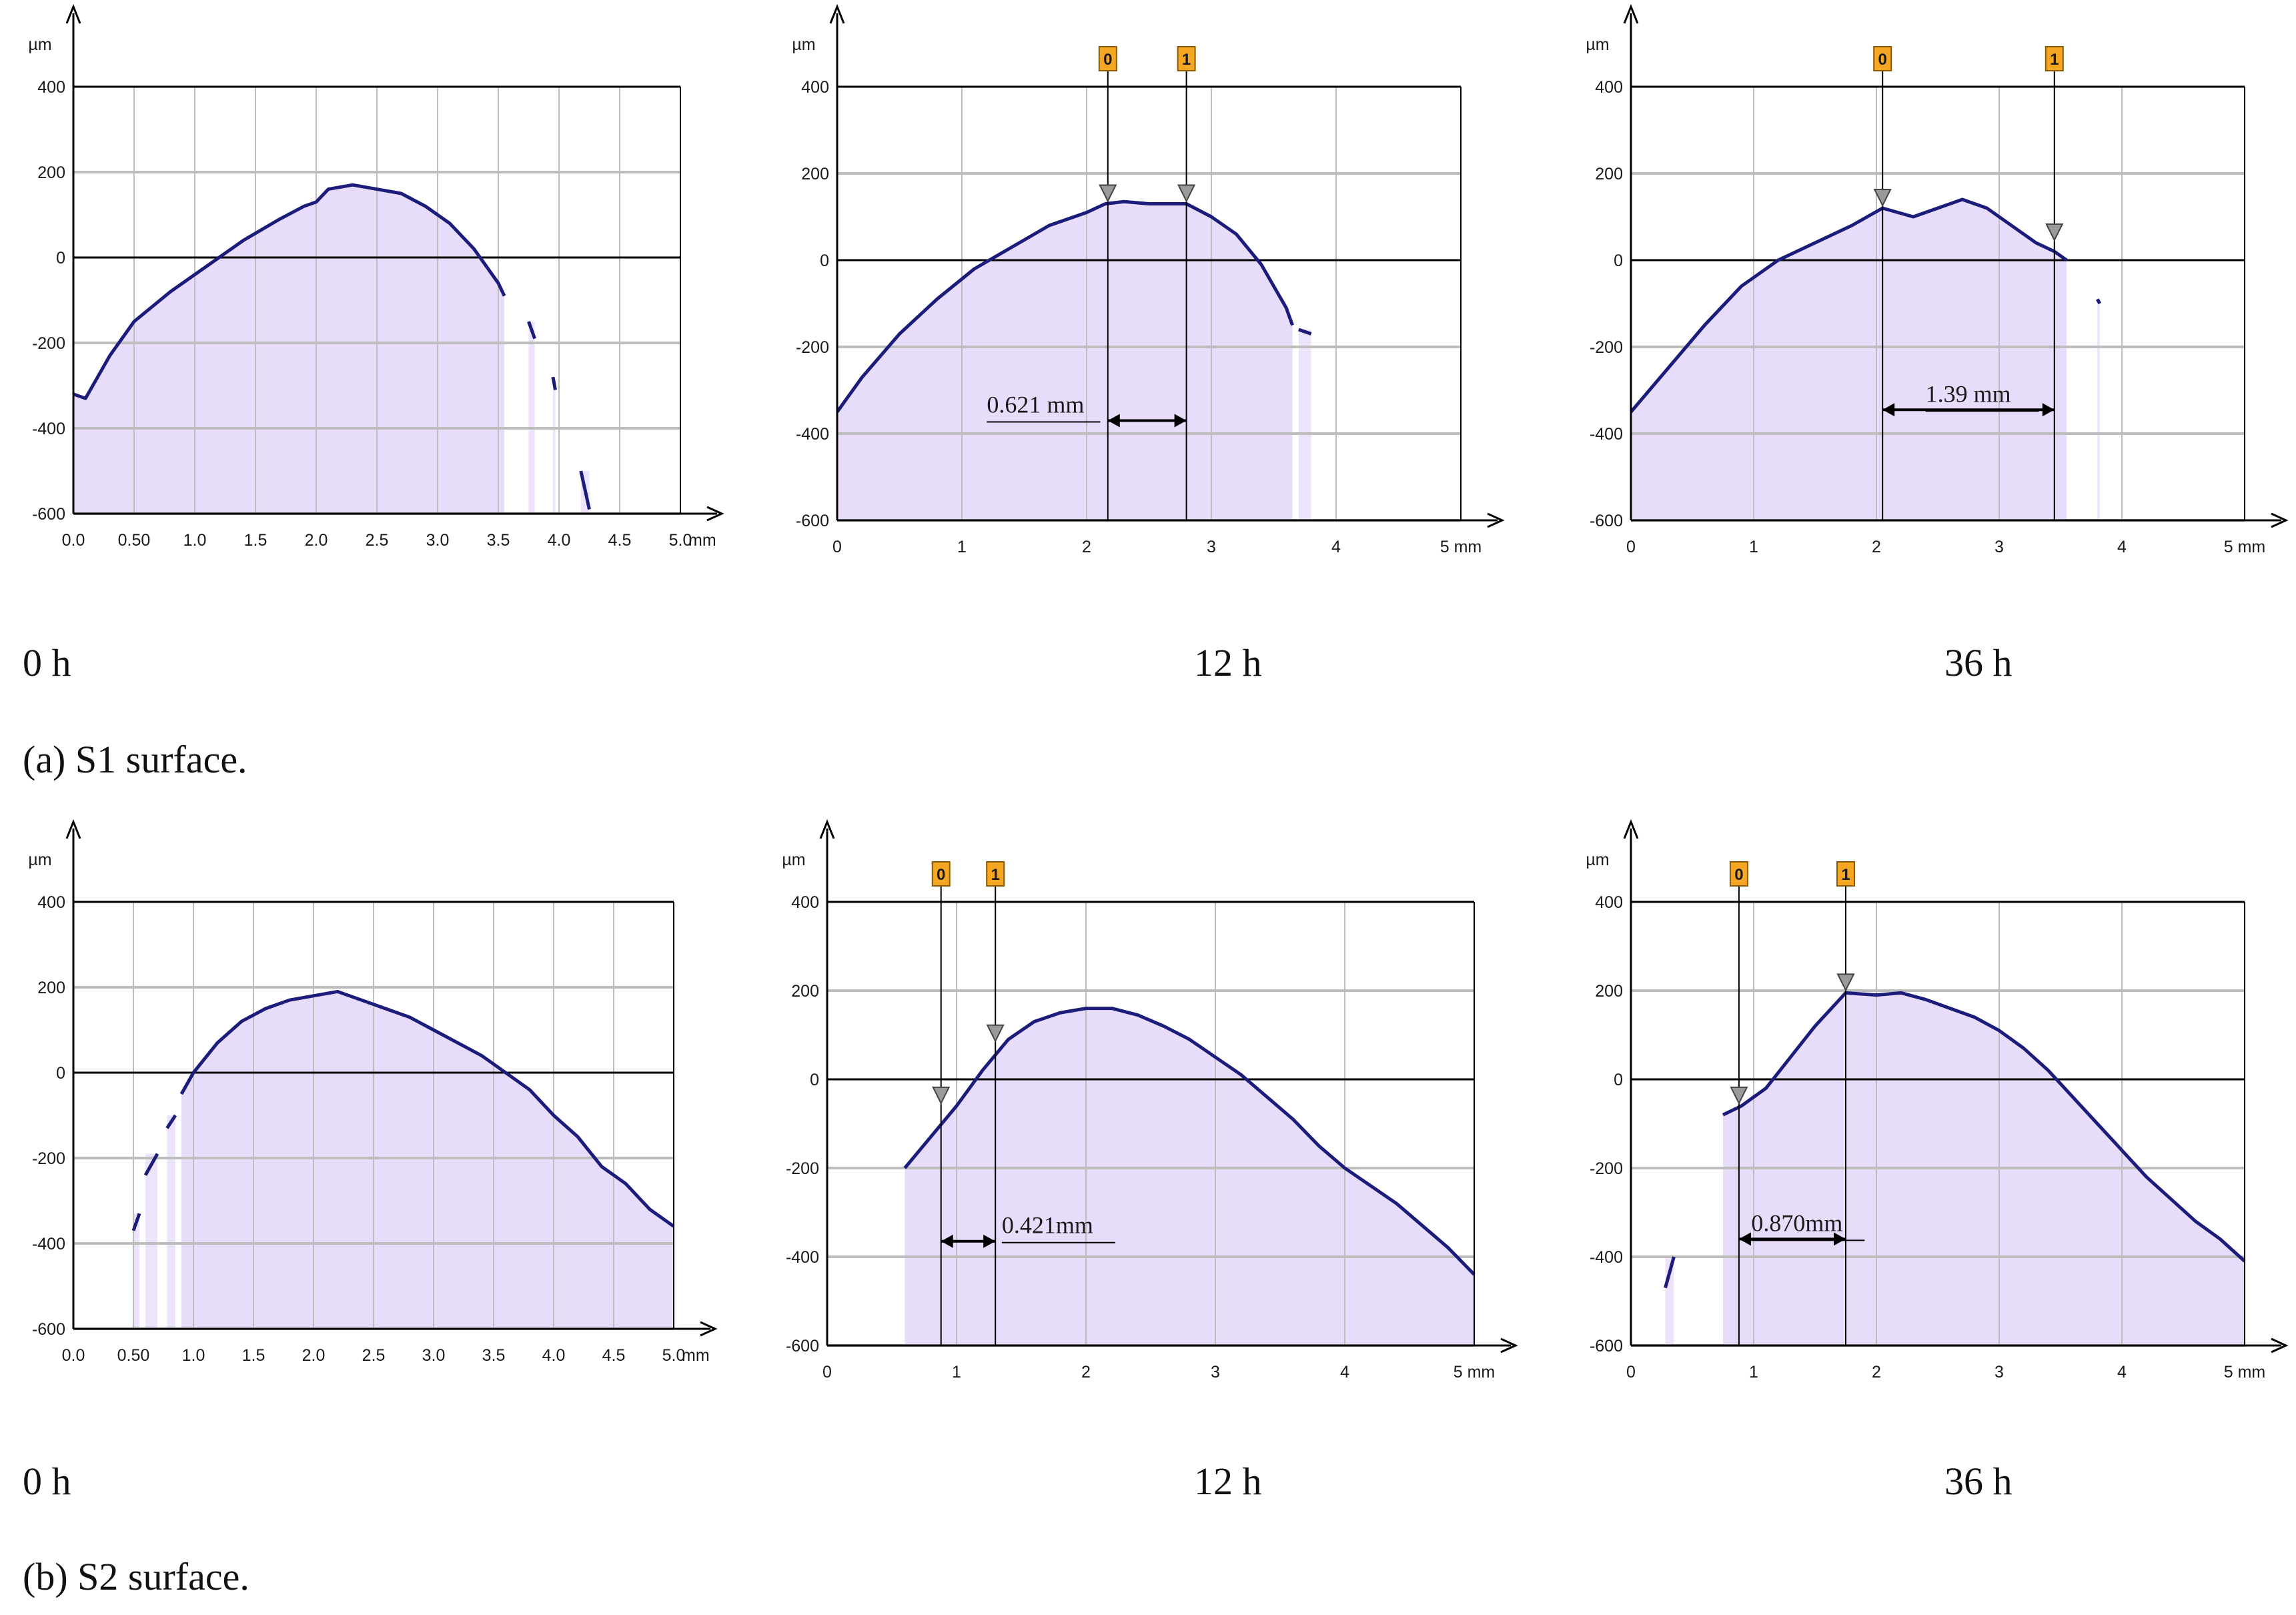 The image size is (2296, 1615). I want to click on time-label-s1-12h: 12 h, so click(1228, 662).